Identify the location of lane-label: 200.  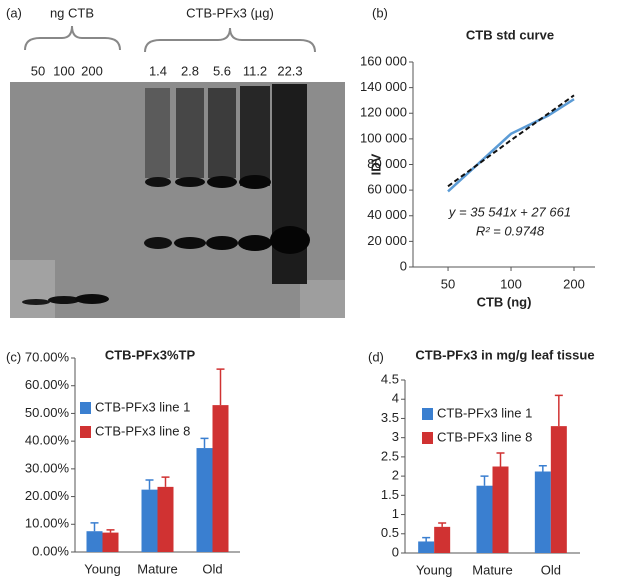
(92, 70).